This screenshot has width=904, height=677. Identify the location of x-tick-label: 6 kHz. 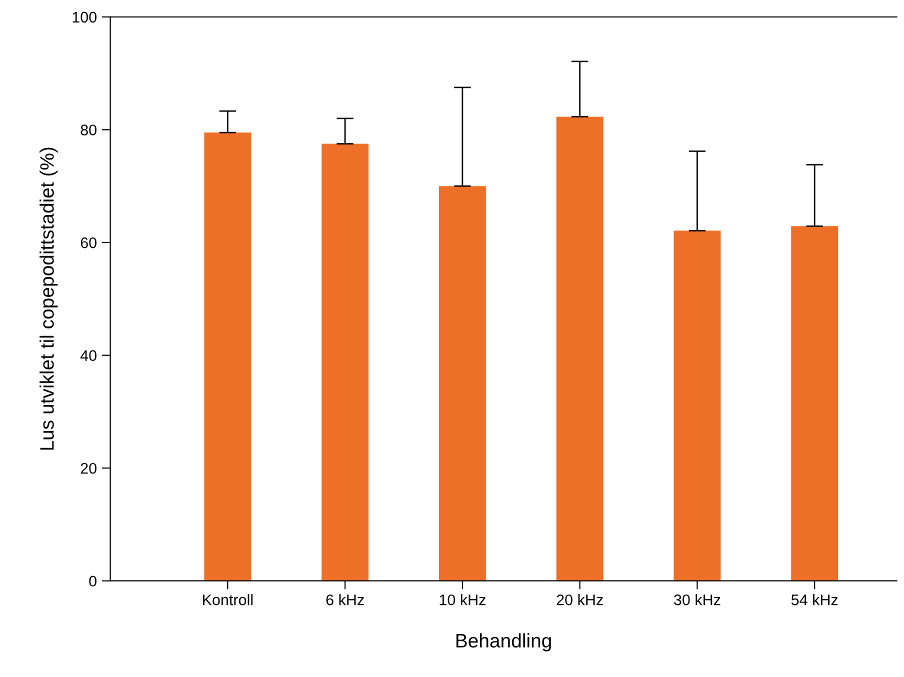
(345, 600).